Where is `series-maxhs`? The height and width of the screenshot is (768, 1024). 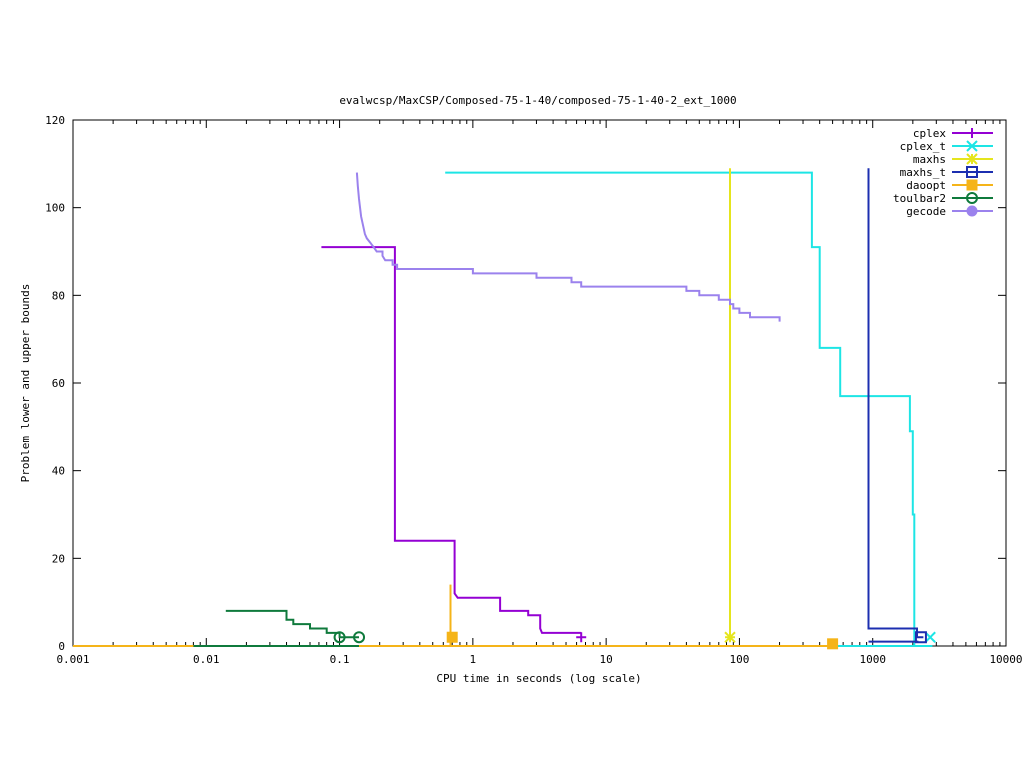
series-maxhs is located at coordinates (730, 405).